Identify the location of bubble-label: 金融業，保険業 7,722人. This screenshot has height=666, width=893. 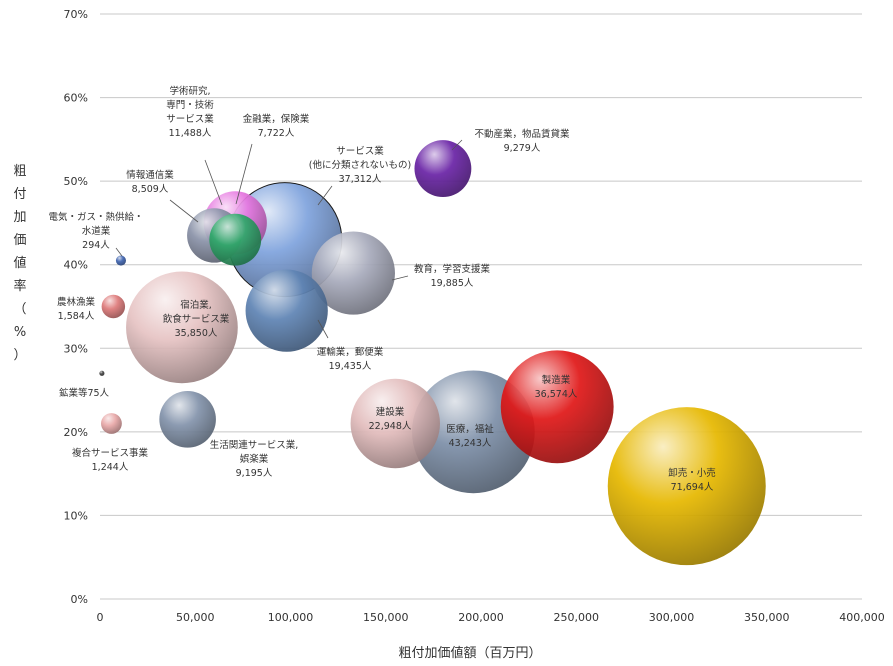
(276, 126).